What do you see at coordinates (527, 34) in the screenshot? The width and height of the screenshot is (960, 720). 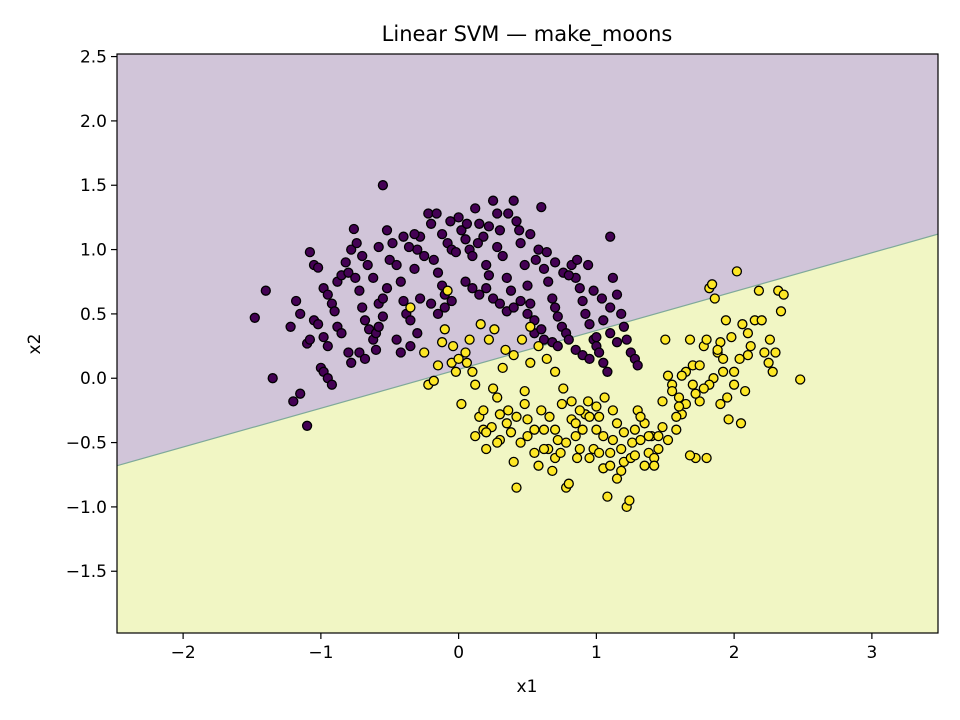 I see `chart-title: Linear SVM — make_moons` at bounding box center [527, 34].